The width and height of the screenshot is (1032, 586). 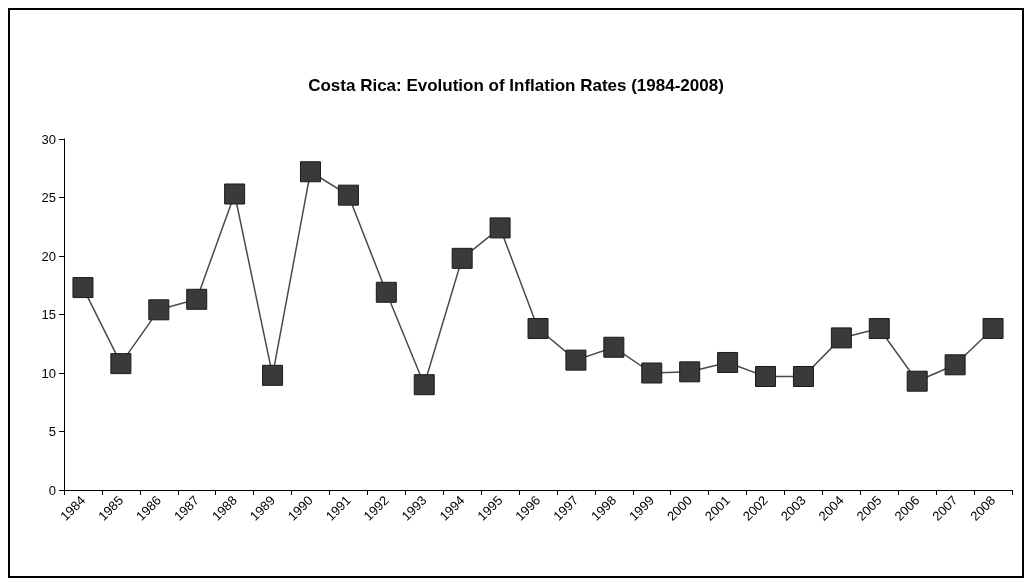 What do you see at coordinates (48, 373) in the screenshot?
I see `y-tick-label: 10` at bounding box center [48, 373].